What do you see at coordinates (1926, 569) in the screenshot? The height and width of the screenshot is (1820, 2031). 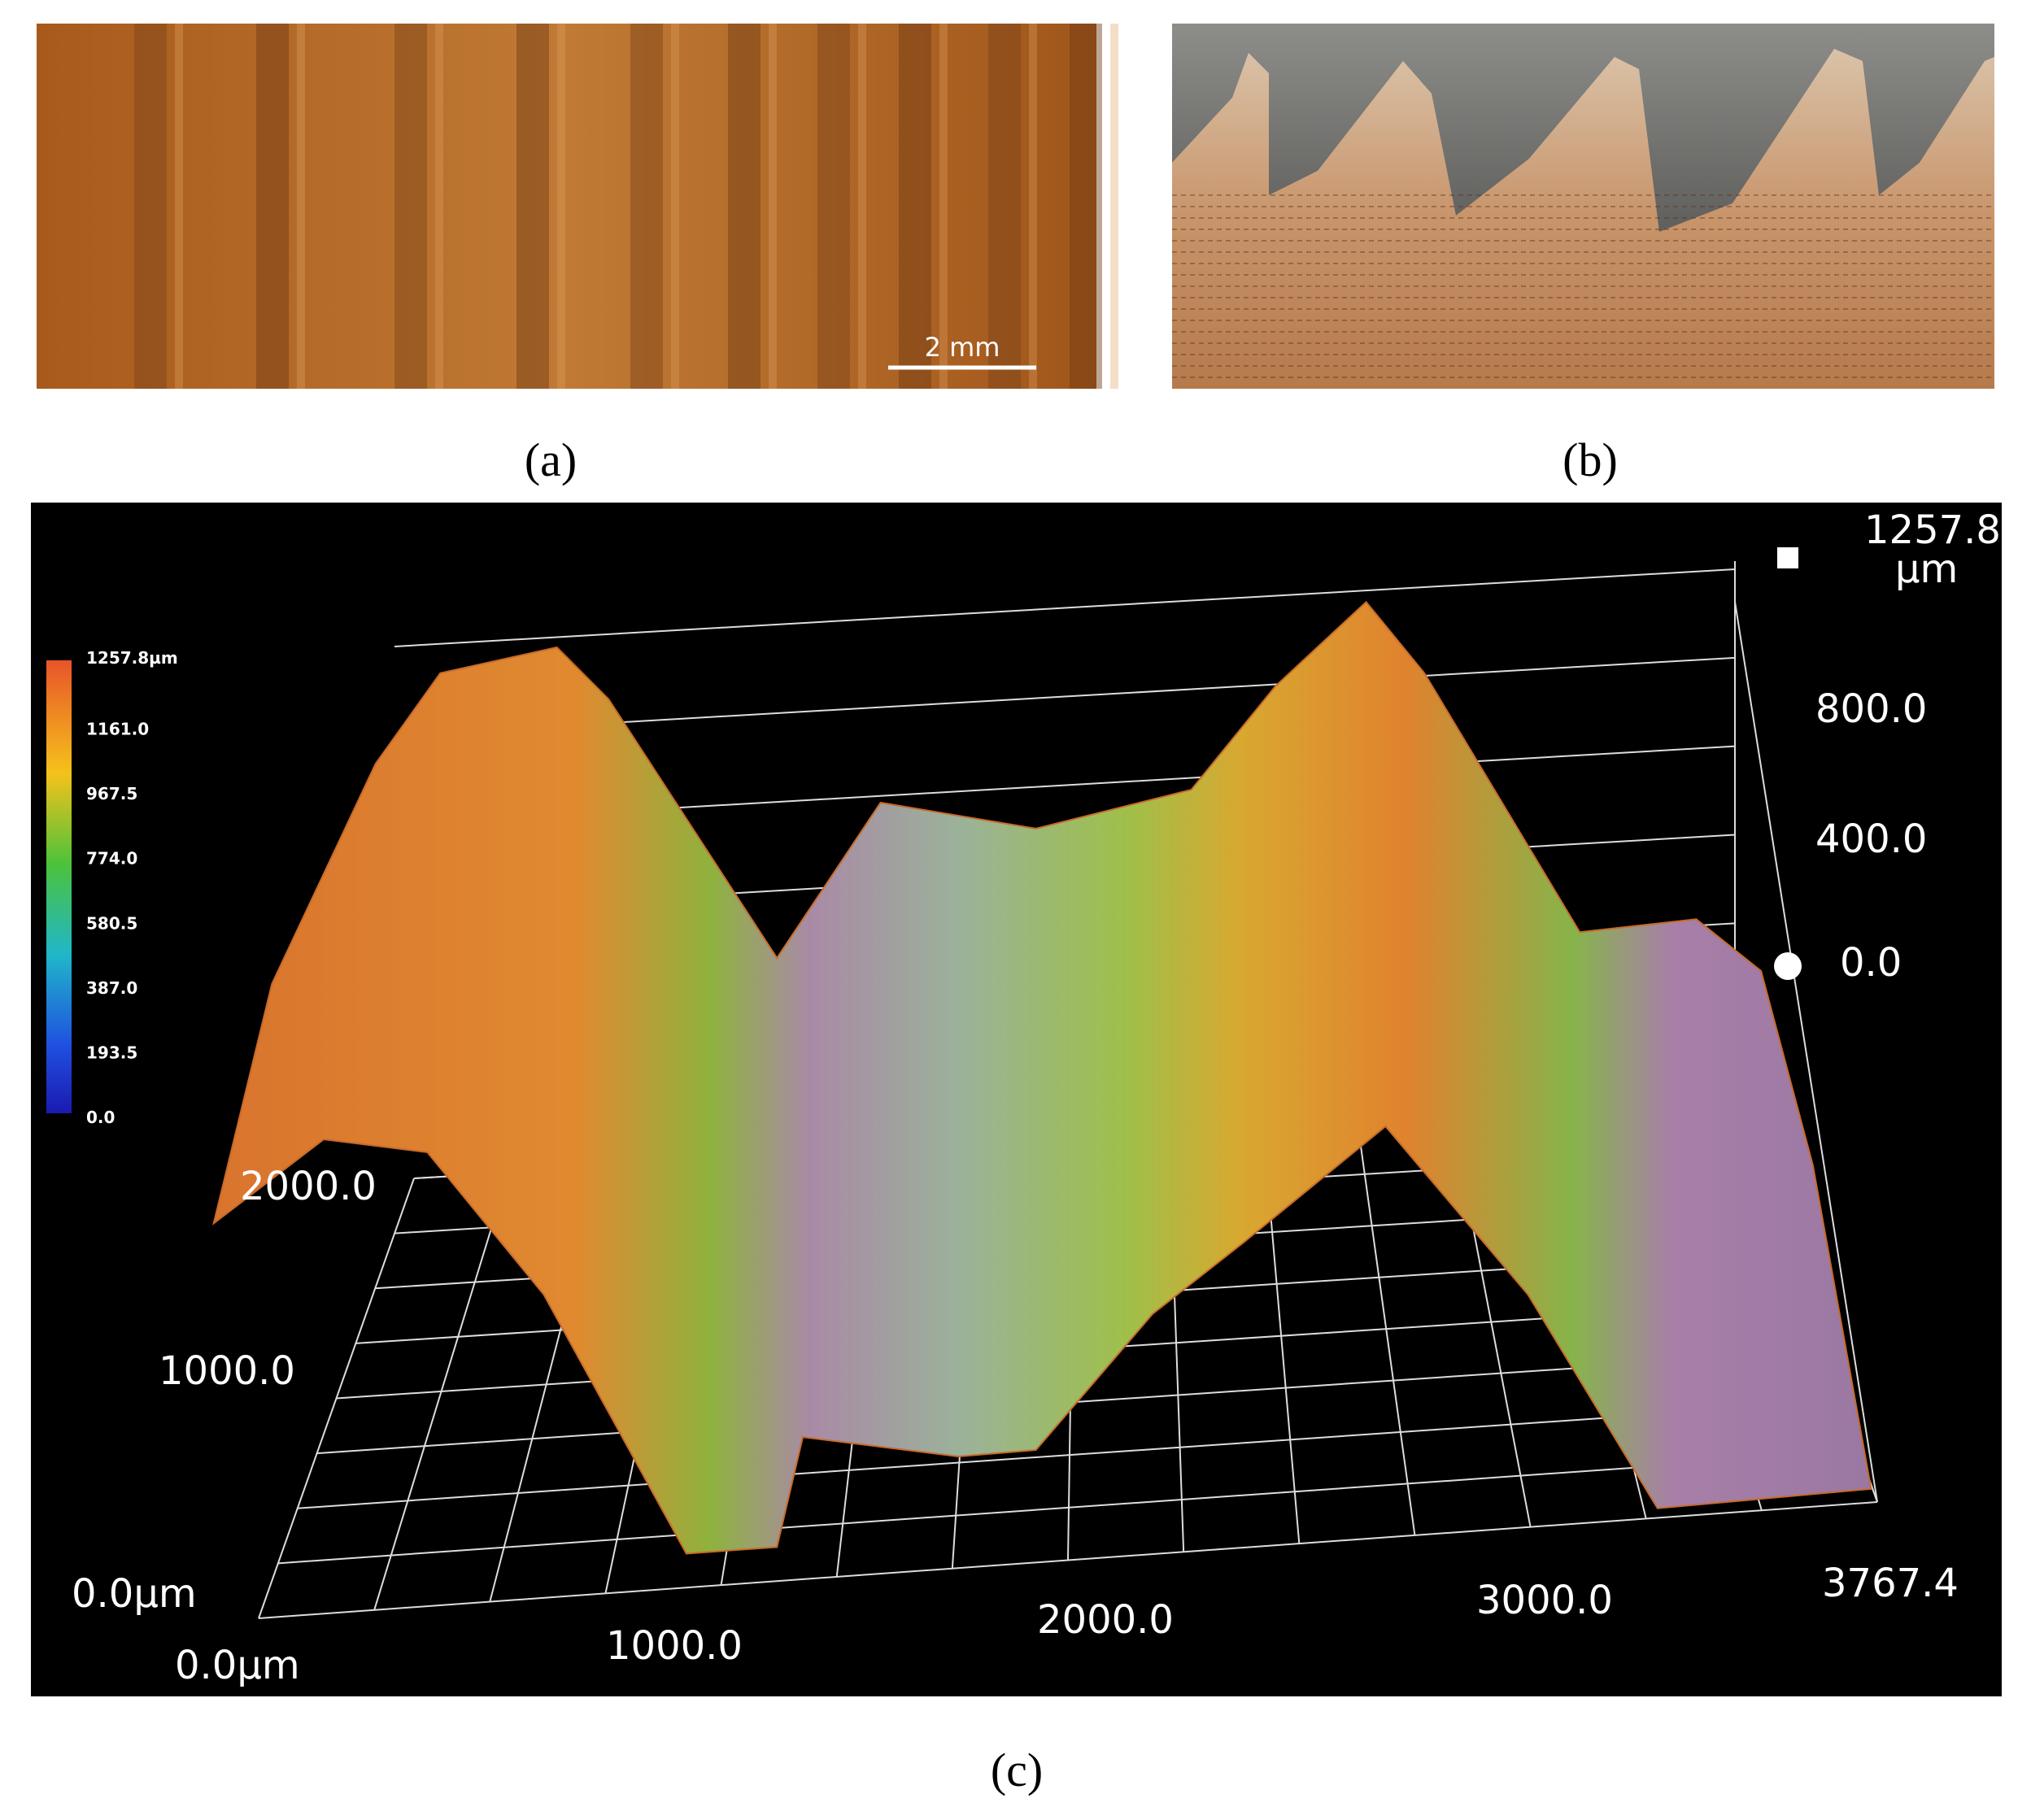 I see `z-unit: µm` at bounding box center [1926, 569].